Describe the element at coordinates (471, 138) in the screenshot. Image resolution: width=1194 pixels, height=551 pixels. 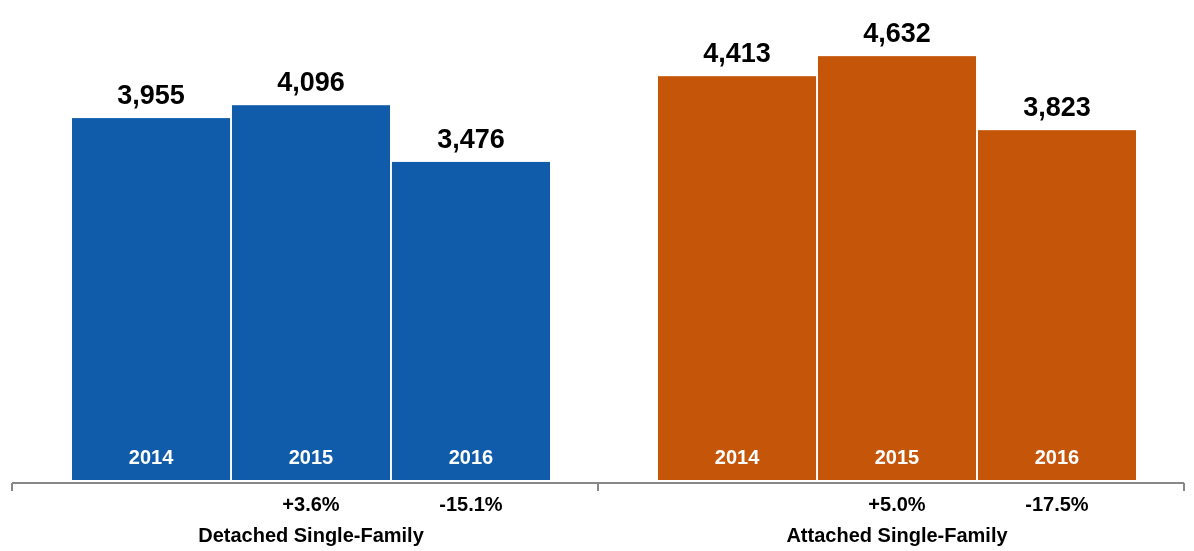
I see `data-label: 3,476` at that location.